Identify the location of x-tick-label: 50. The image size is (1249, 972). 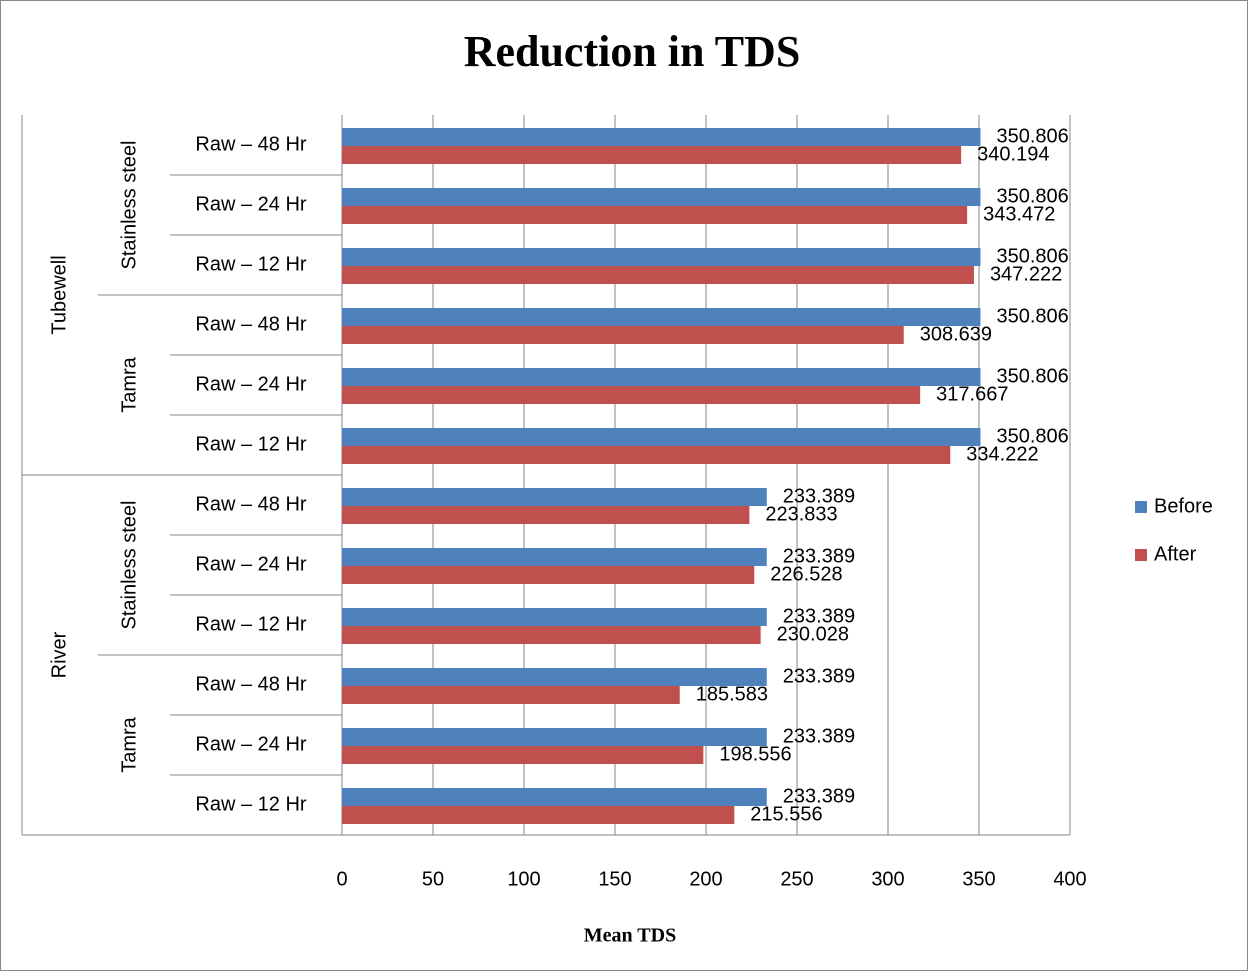
(433, 879).